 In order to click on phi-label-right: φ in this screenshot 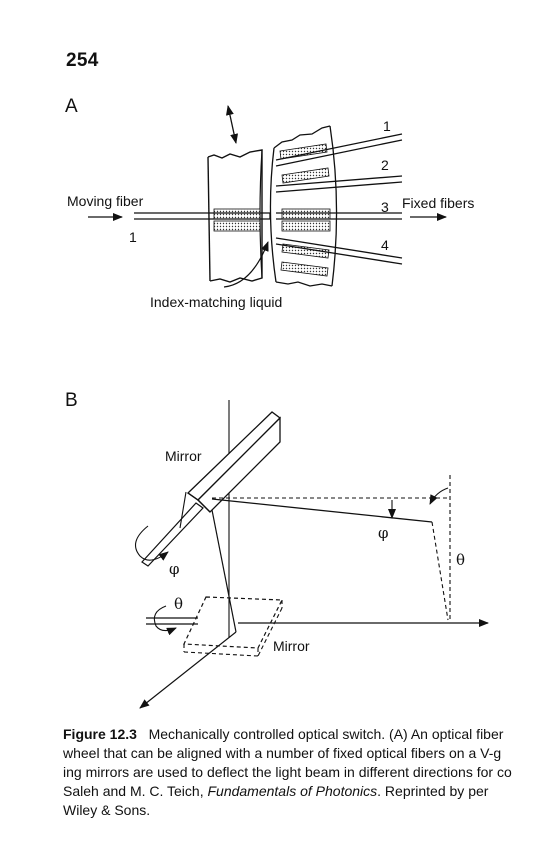, I will do `click(383, 533)`.